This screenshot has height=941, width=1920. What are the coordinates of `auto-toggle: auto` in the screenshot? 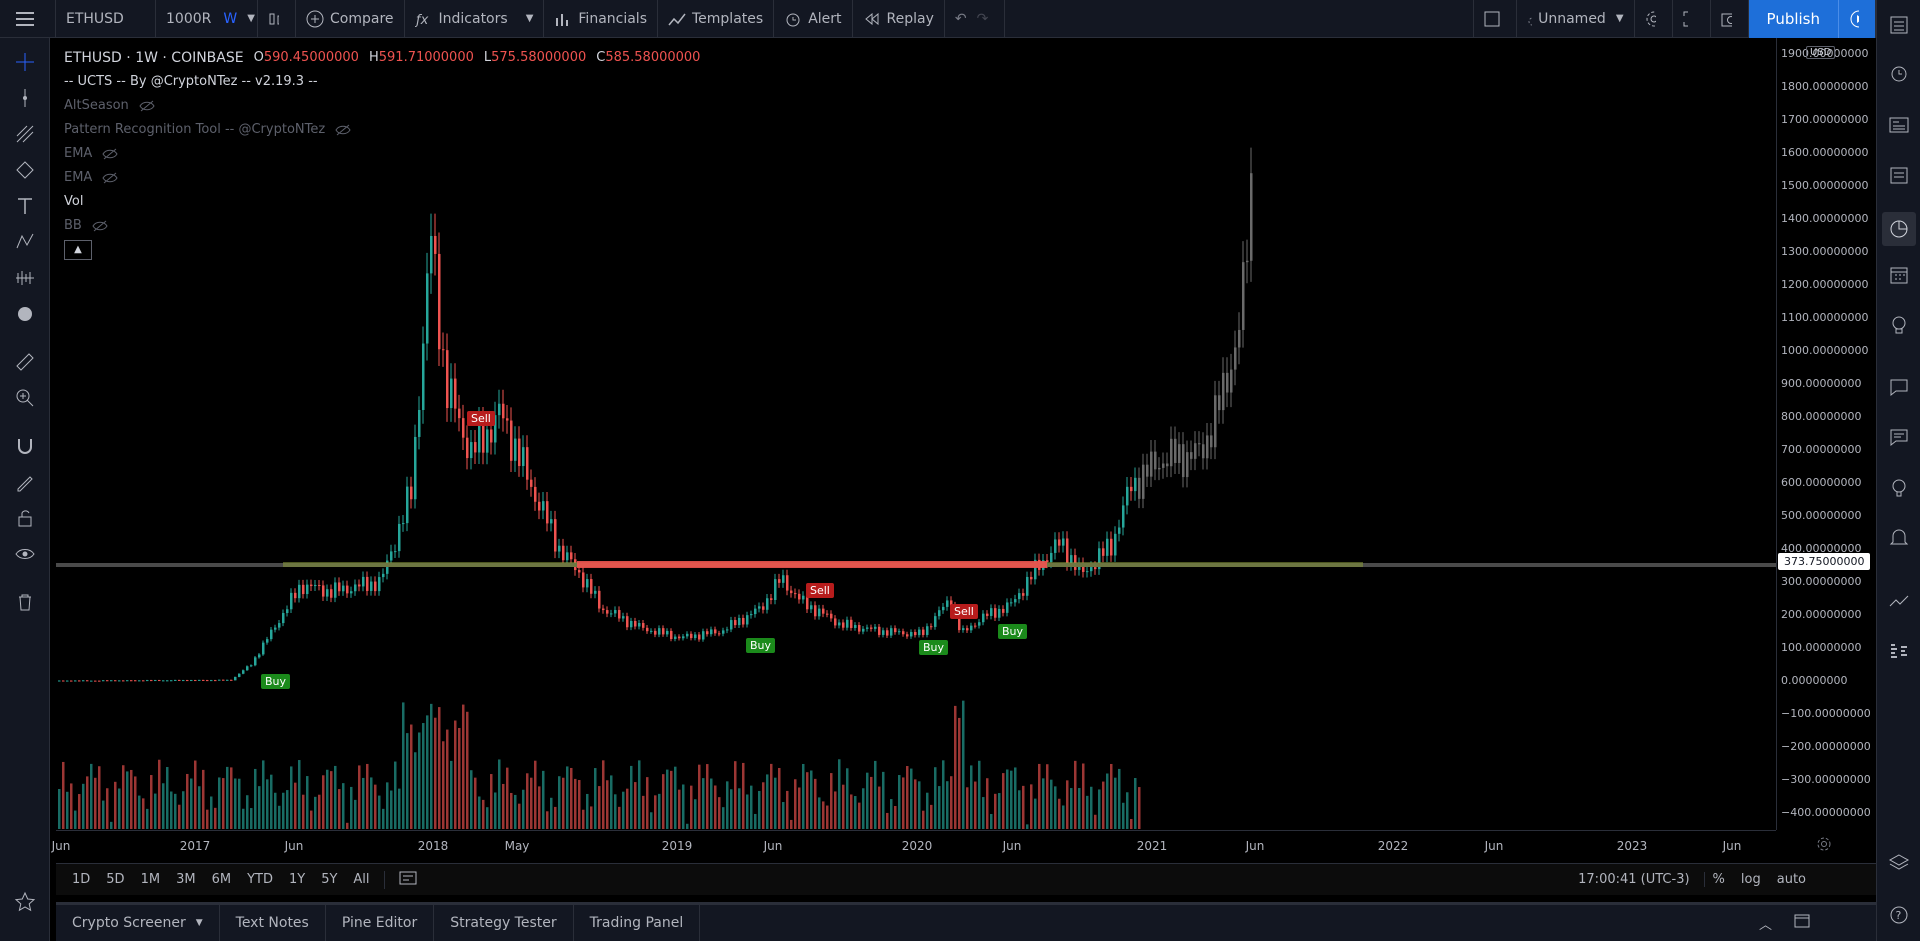 It's located at (1791, 879).